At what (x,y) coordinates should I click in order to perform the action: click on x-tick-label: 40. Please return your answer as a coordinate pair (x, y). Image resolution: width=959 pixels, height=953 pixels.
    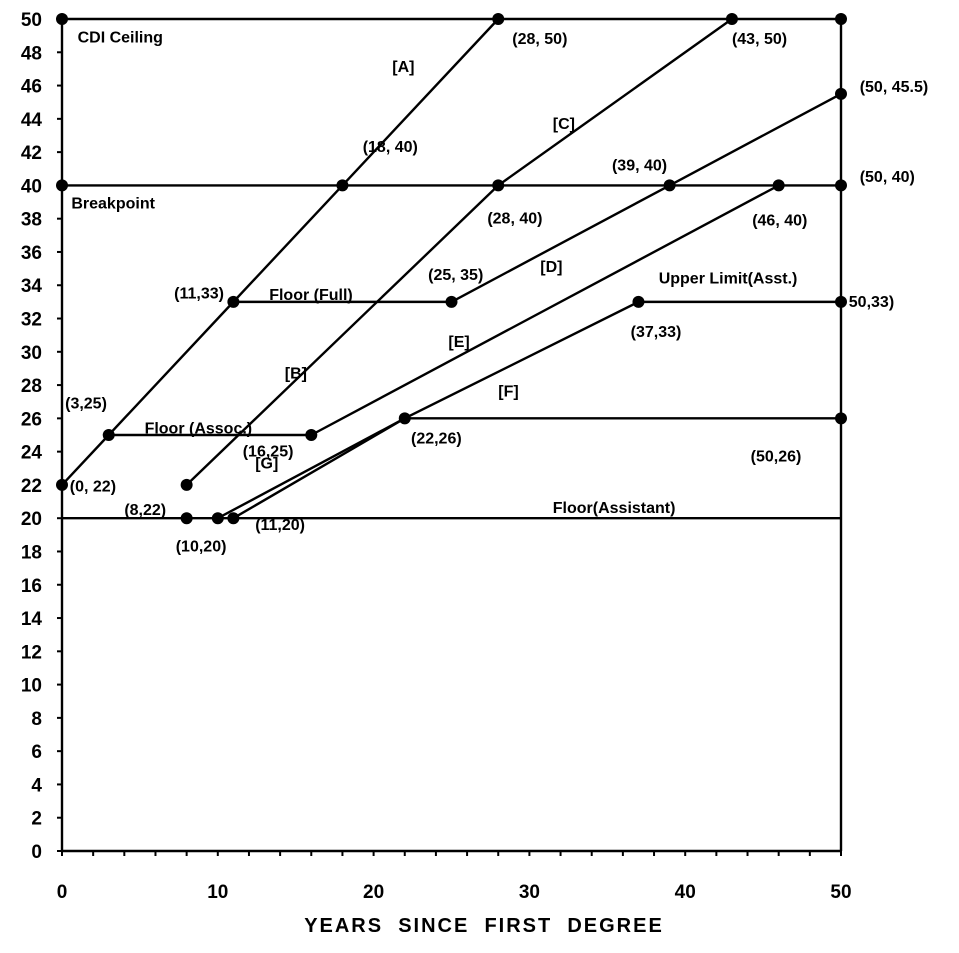
    Looking at the image, I should click on (685, 892).